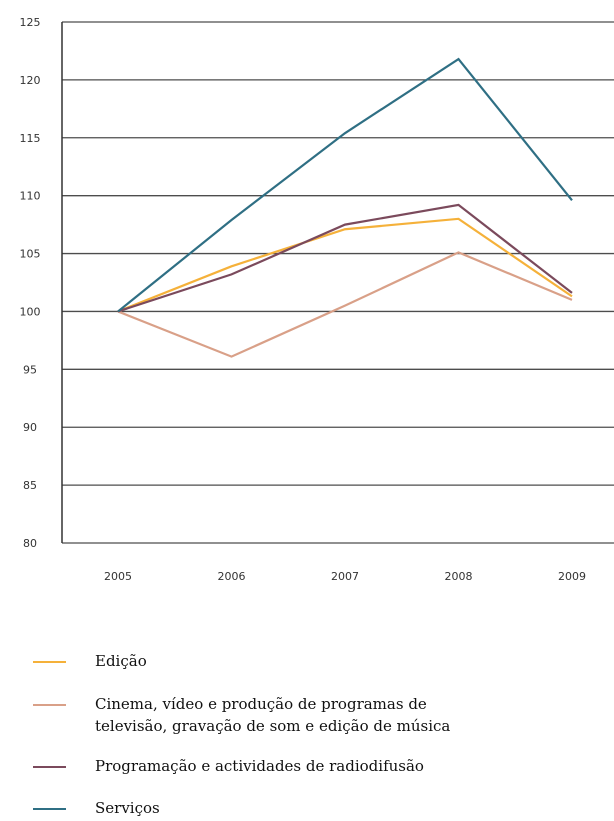  I want to click on x-tick-label: 2009, so click(572, 576).